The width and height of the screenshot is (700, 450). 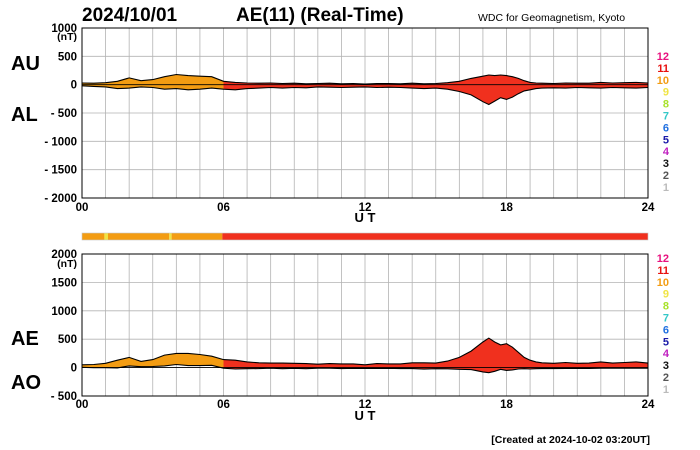 What do you see at coordinates (364, 368) in the screenshot?
I see `series-line-ao` at bounding box center [364, 368].